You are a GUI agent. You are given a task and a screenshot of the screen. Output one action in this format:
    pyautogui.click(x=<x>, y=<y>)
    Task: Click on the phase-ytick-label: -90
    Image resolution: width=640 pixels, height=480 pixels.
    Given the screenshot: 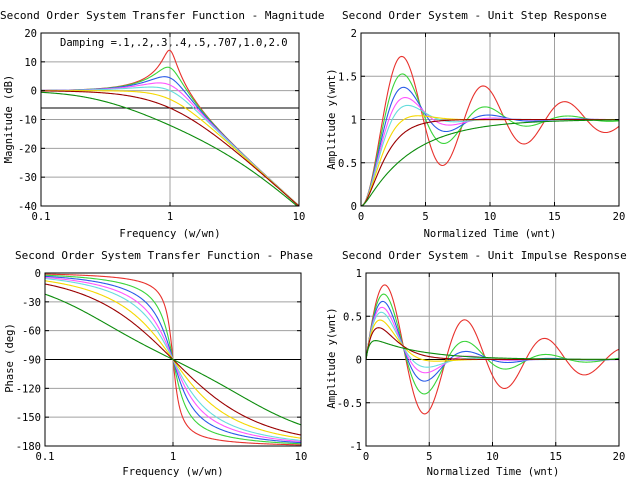 What is the action you would take?
    pyautogui.click(x=31, y=361)
    